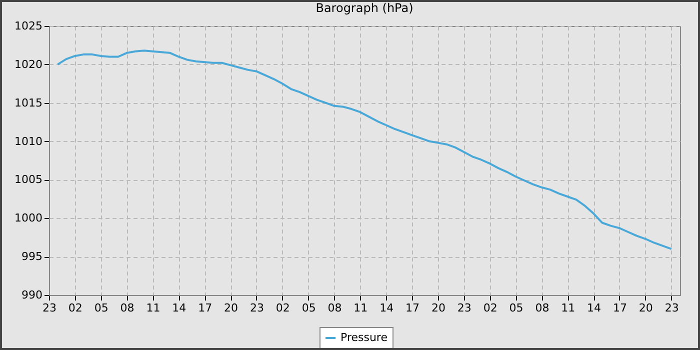  What do you see at coordinates (32, 257) in the screenshot?
I see `y-tick-label: 995` at bounding box center [32, 257].